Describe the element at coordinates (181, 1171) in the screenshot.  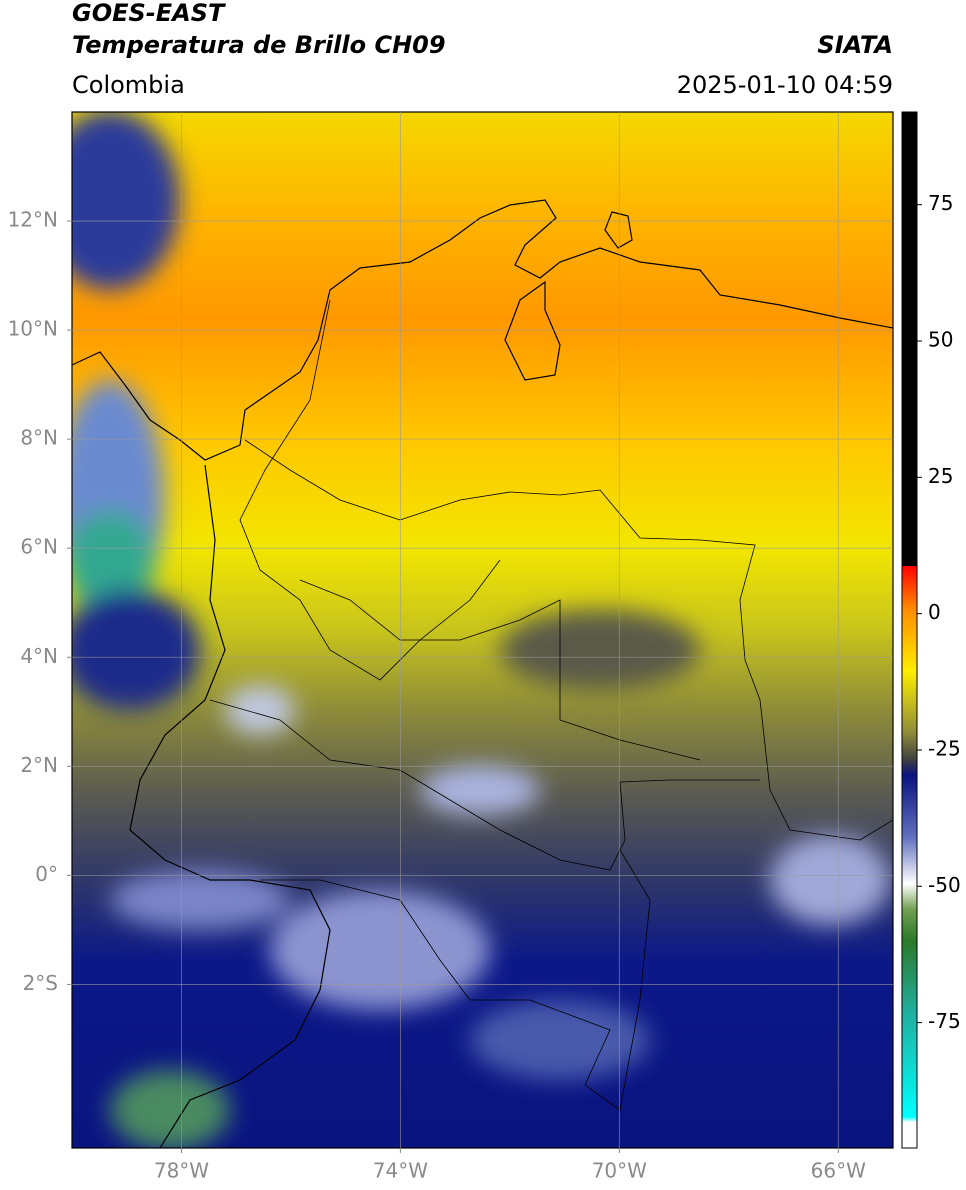
I see `lon-tick-label: 78°W` at that location.